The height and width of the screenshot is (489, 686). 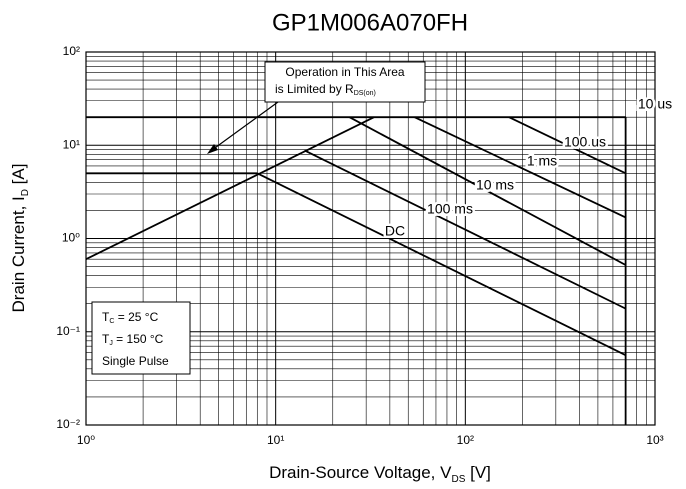 What do you see at coordinates (71, 238) in the screenshot?
I see `y-tick-label: 10⁰` at bounding box center [71, 238].